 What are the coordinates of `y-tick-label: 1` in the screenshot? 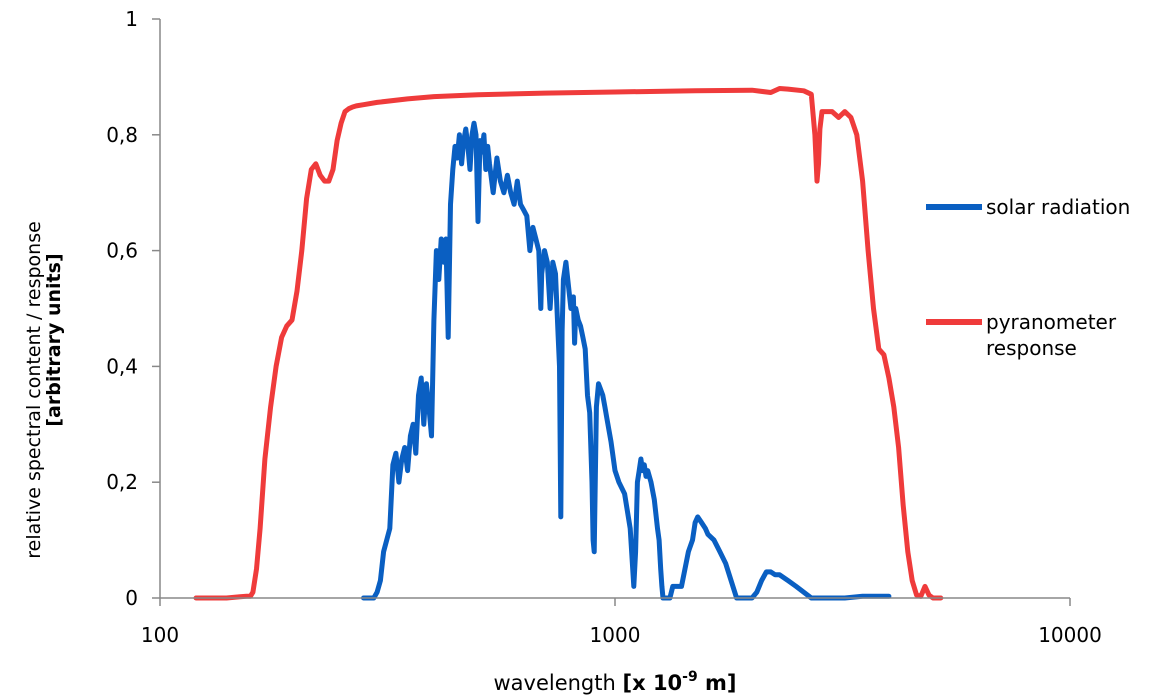 It's located at (131, 19).